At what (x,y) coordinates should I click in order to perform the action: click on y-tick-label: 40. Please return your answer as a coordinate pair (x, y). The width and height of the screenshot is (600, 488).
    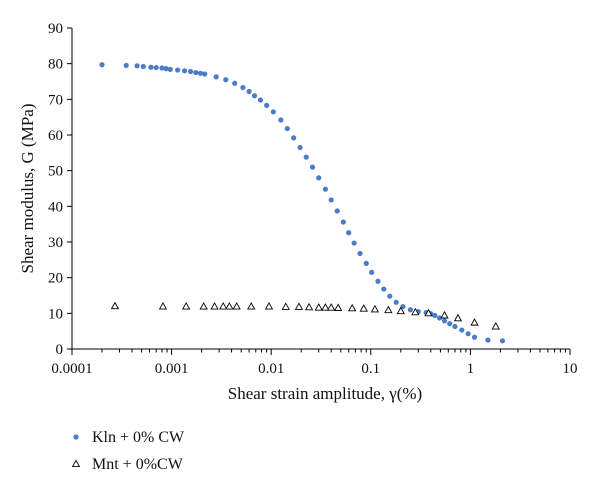
    Looking at the image, I should click on (55, 207).